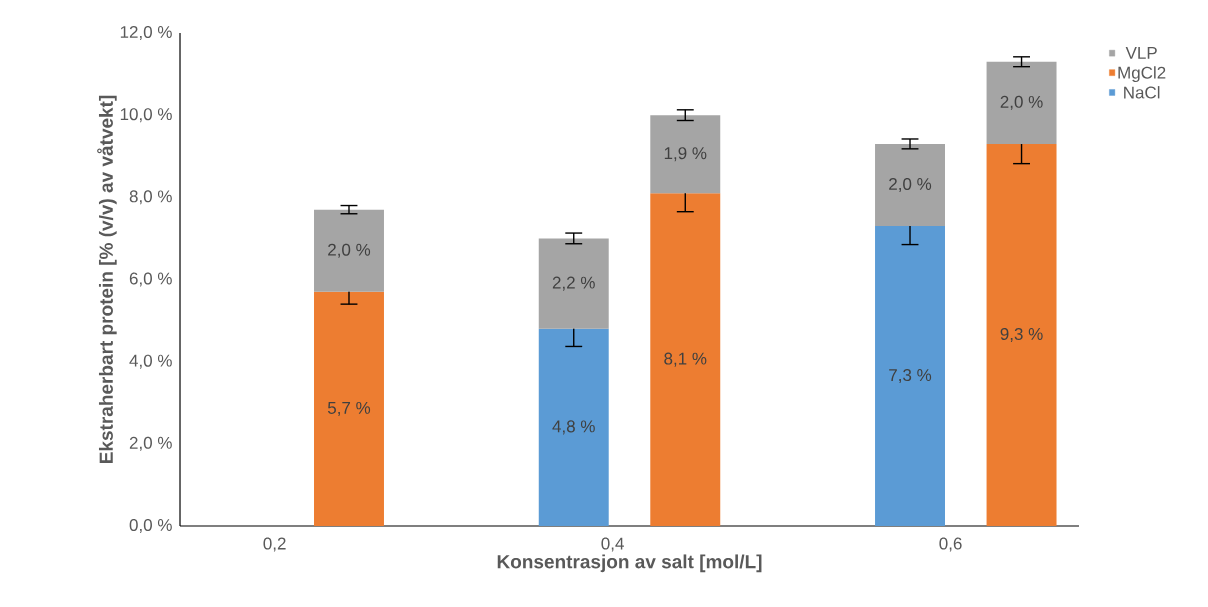 Image resolution: width=1208 pixels, height=607 pixels. Describe the element at coordinates (612, 544) in the screenshot. I see `x-tick-label: 0,4` at that location.